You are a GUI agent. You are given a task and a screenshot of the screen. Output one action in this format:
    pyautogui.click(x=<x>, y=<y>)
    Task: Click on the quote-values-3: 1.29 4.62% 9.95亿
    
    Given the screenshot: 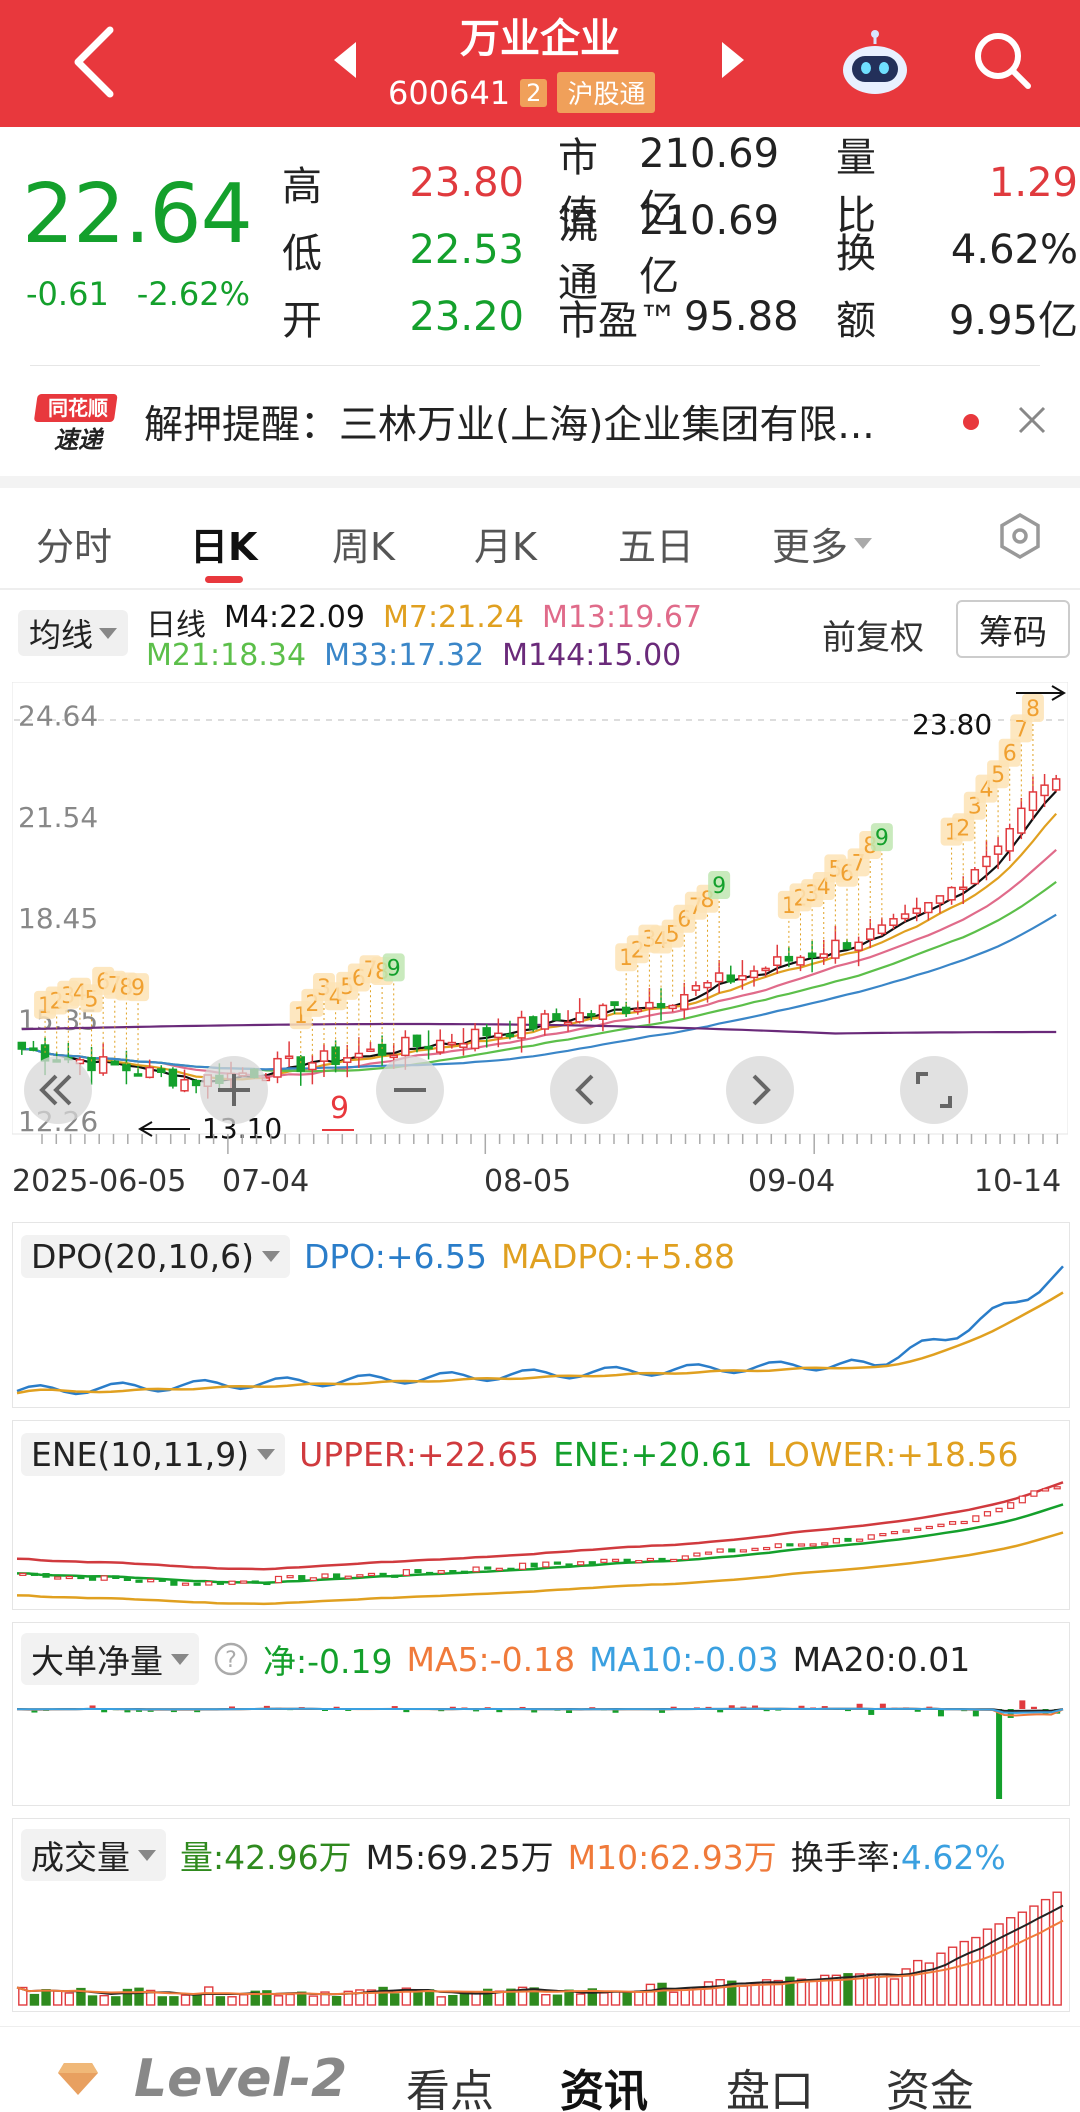 What is the action you would take?
    pyautogui.click(x=994, y=249)
    